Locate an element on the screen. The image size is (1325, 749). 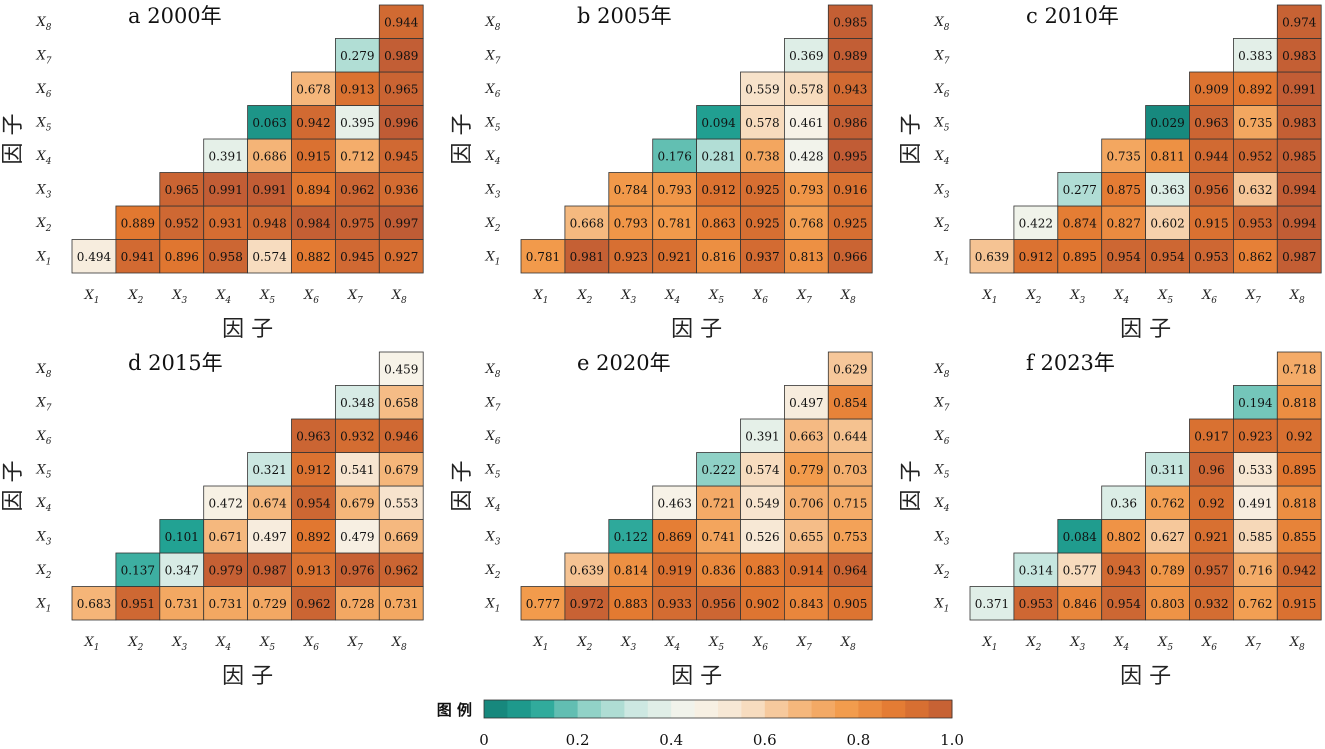
cell-value-label: 0.718 is located at coordinates (1299, 369).